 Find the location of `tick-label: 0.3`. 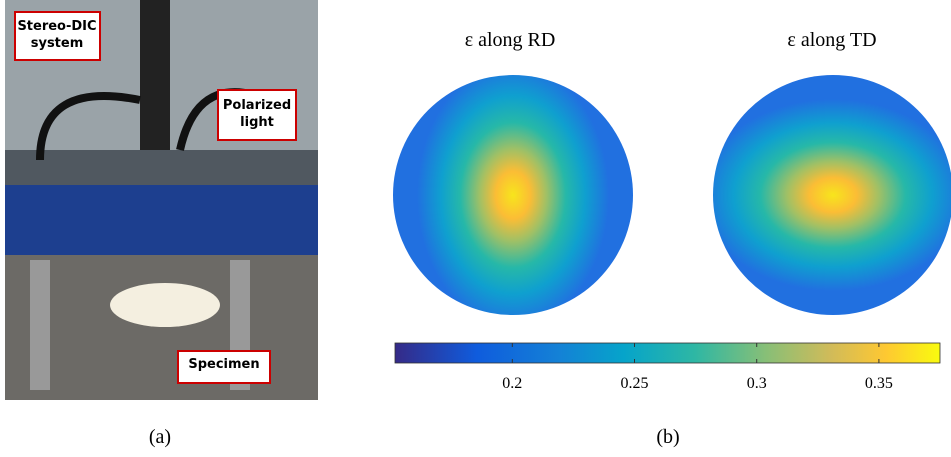

tick-label: 0.3 is located at coordinates (757, 383).